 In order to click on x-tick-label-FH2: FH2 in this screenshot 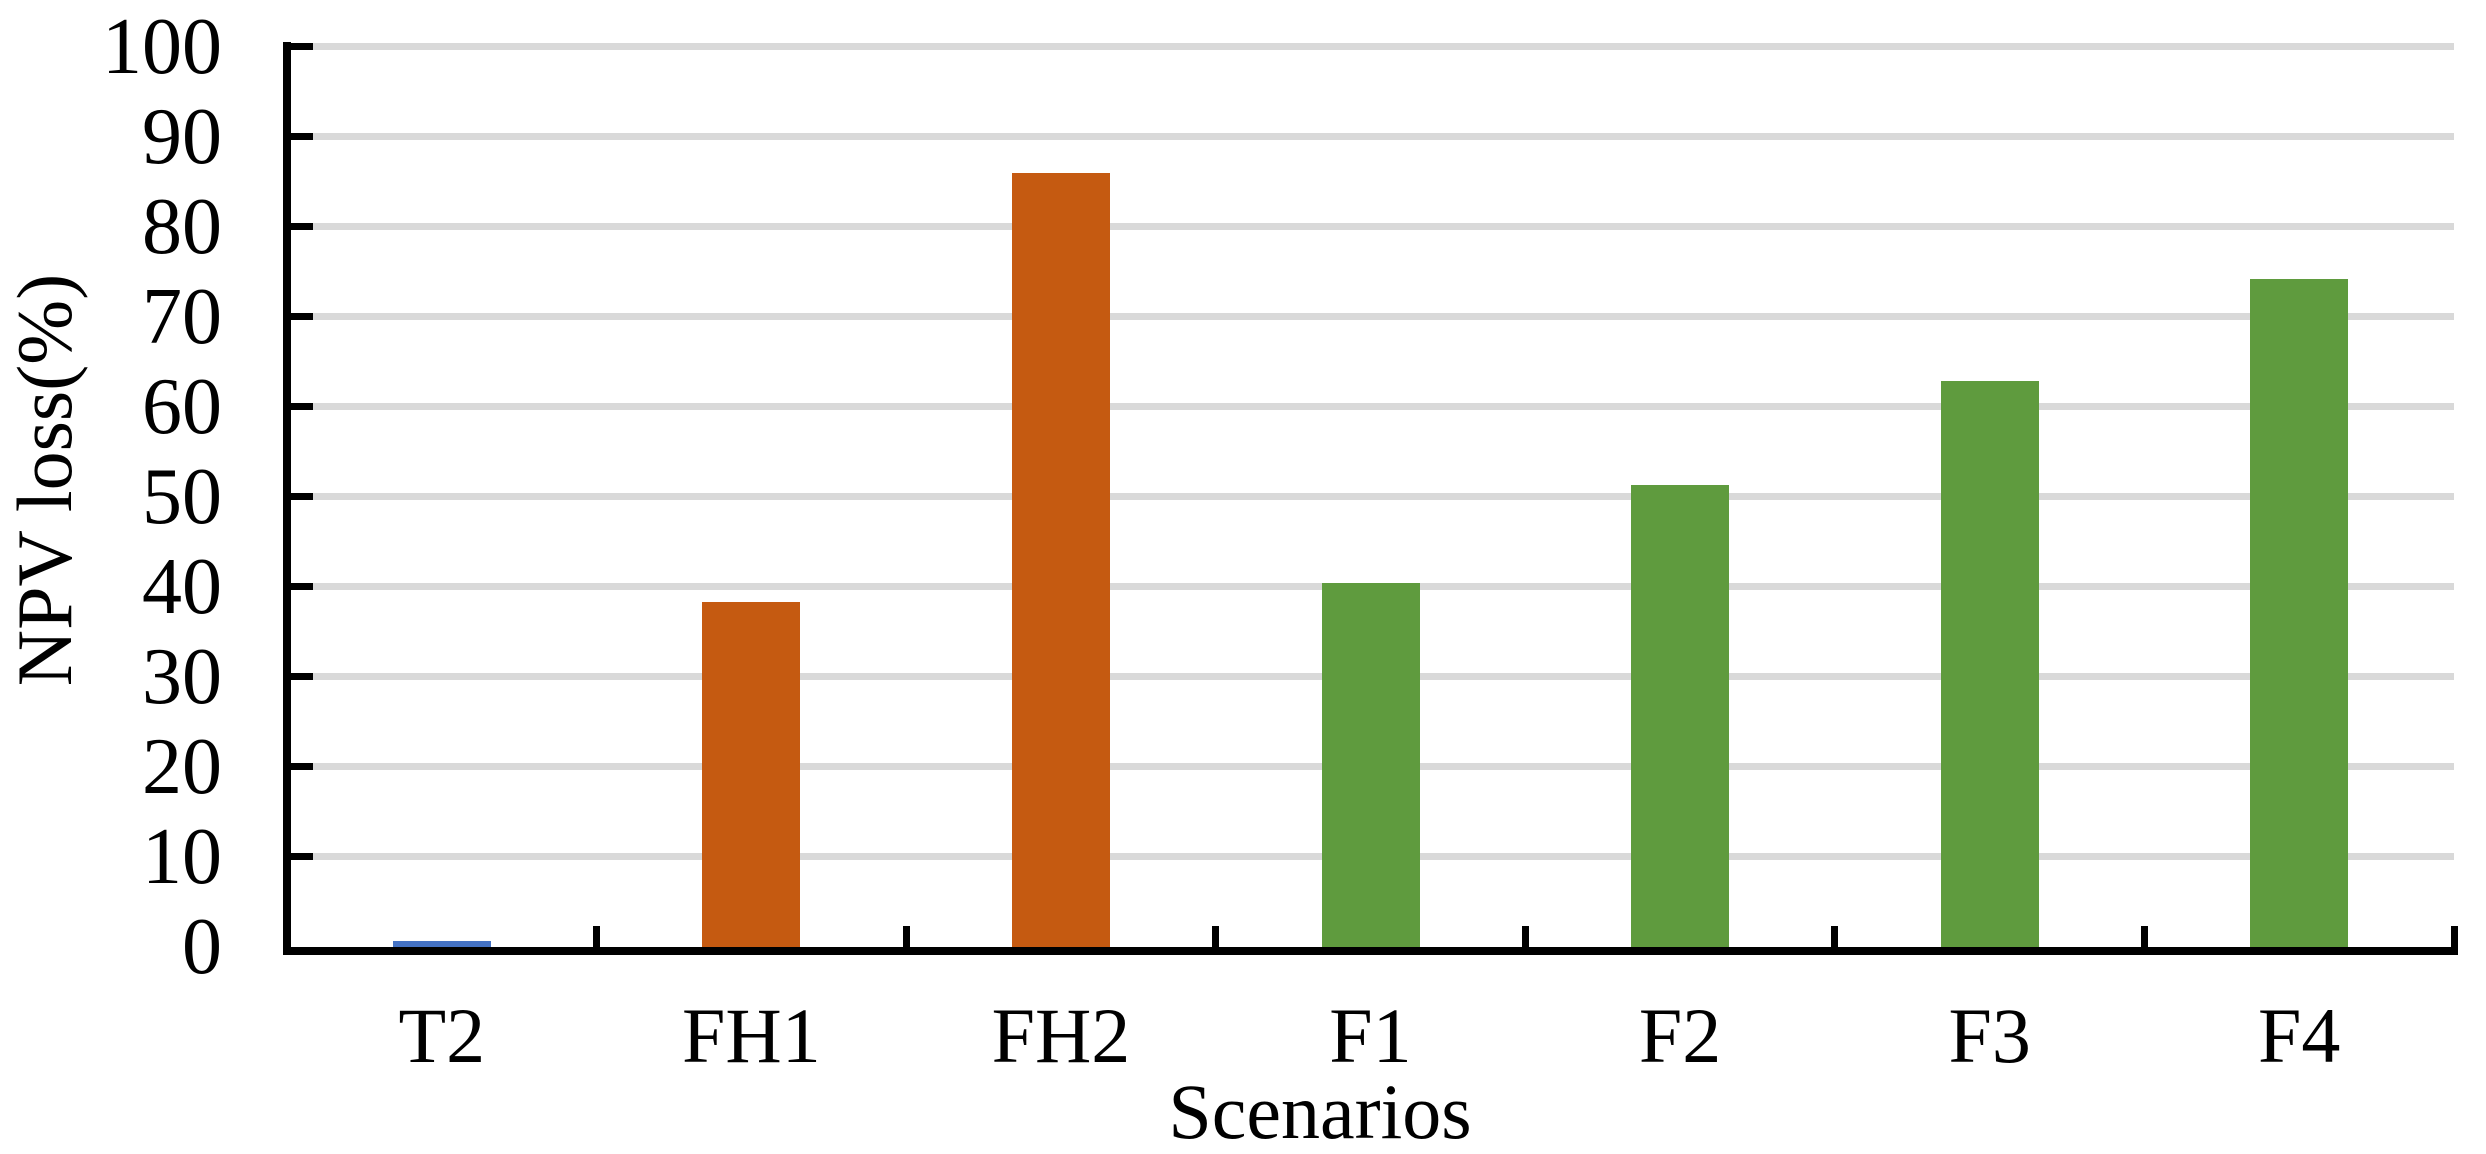, I will do `click(1061, 1035)`.